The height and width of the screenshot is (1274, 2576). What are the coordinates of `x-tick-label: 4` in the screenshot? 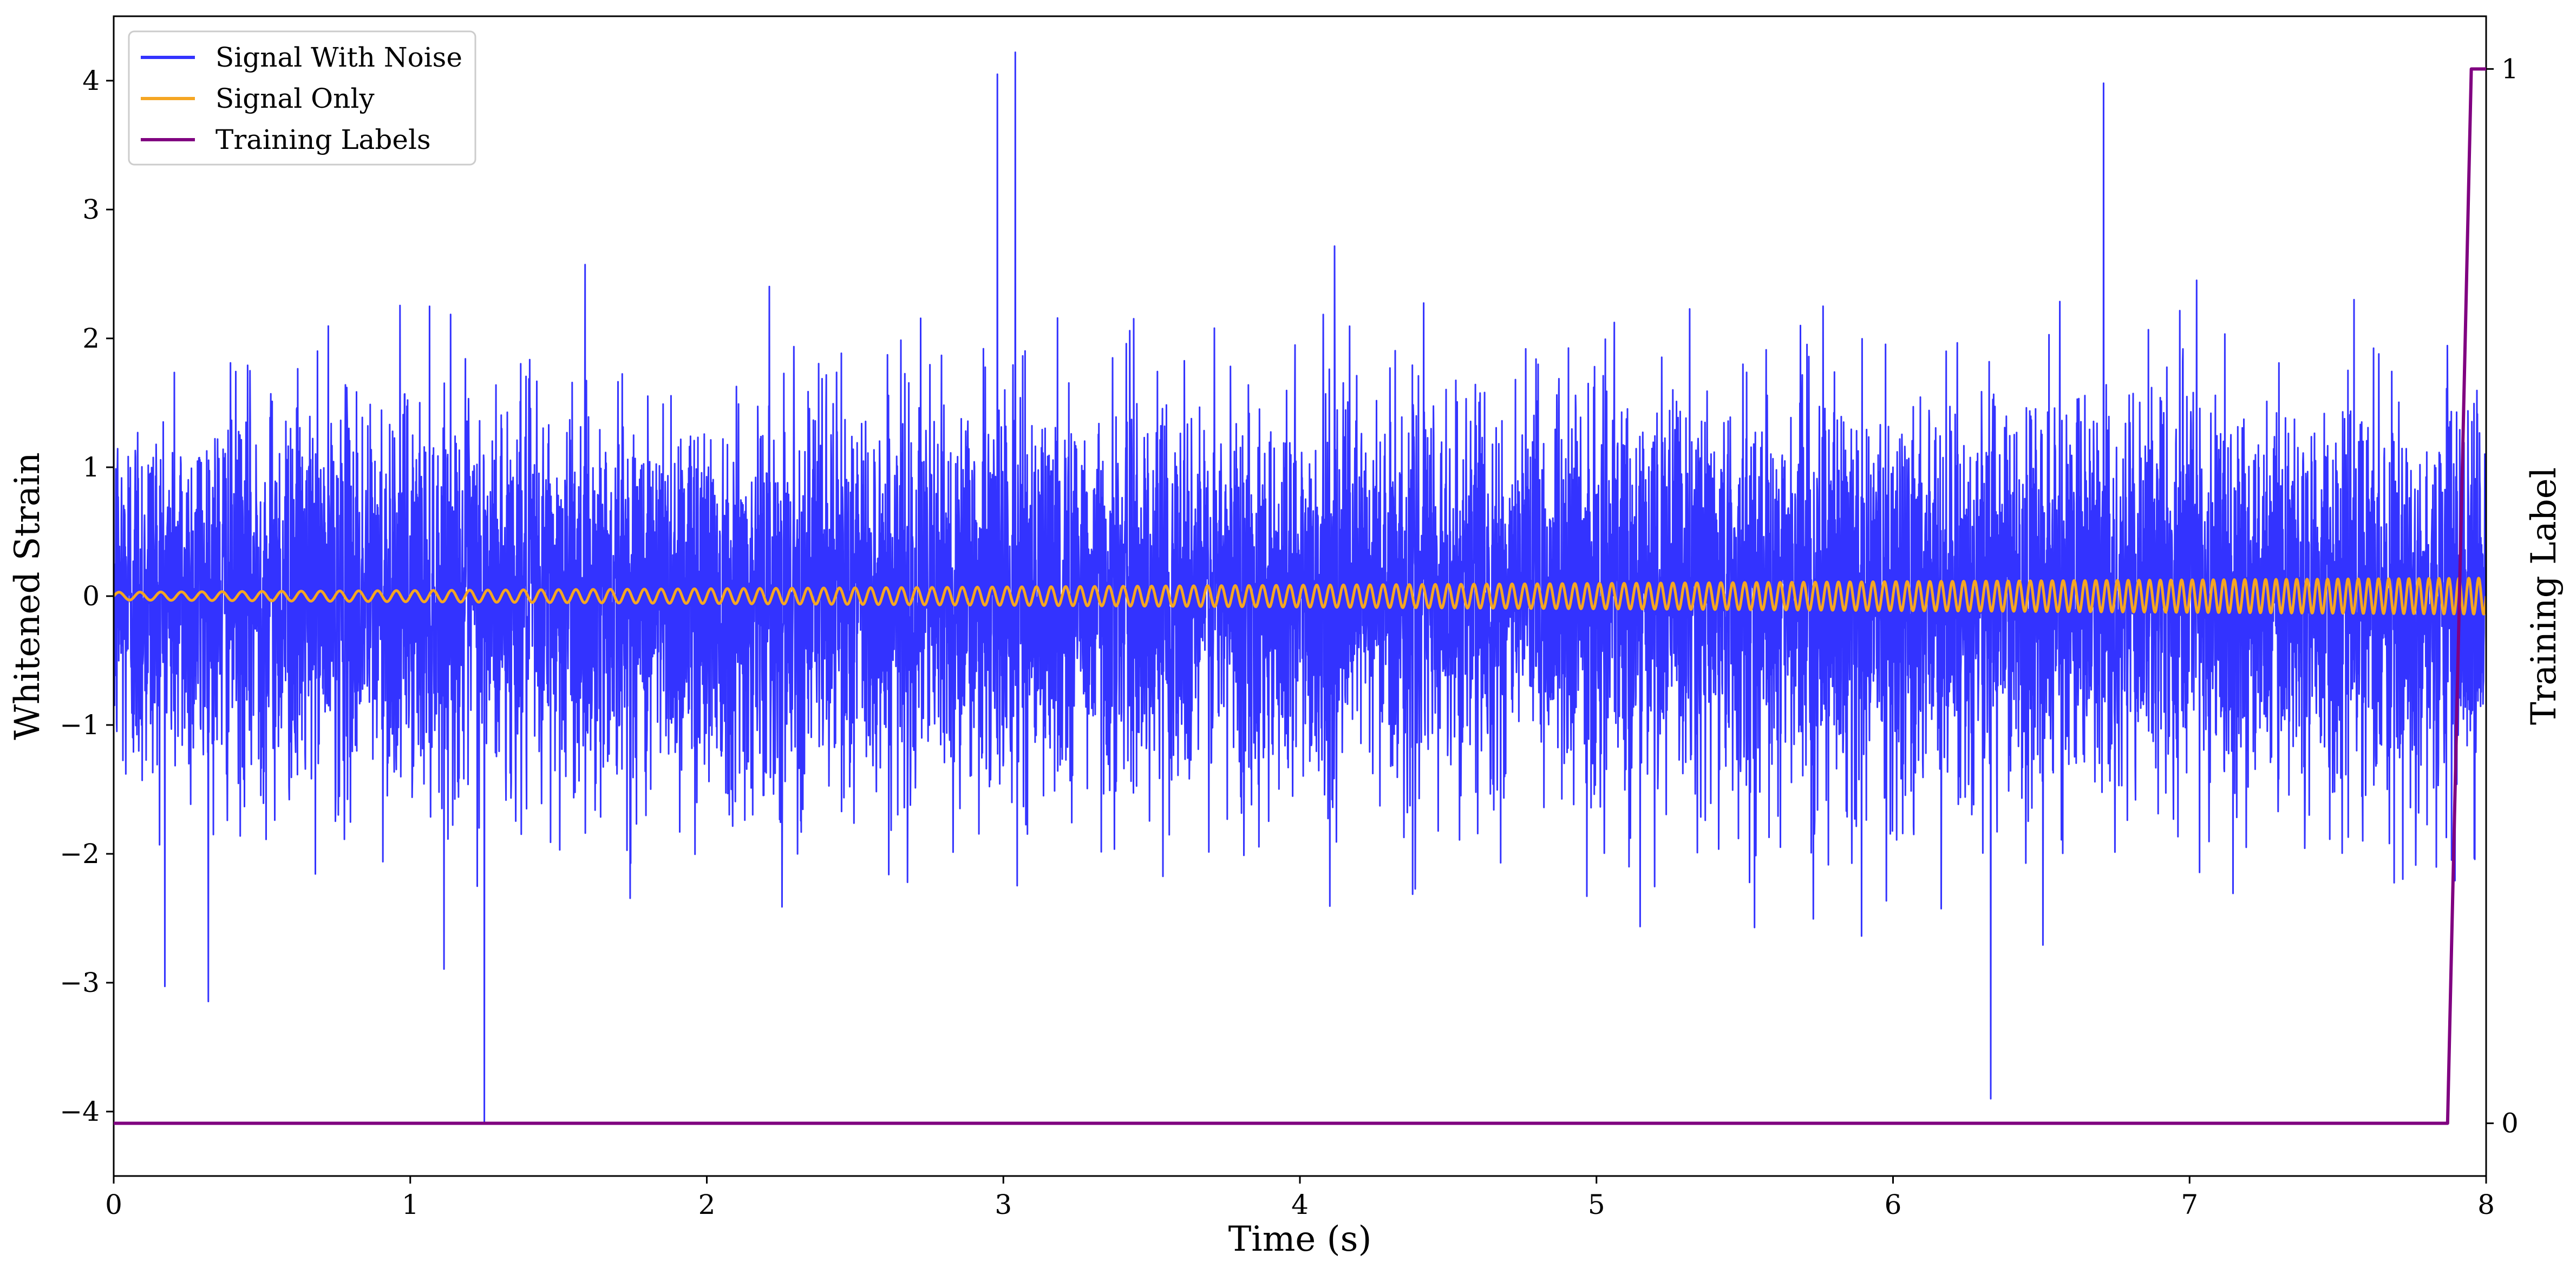 It's located at (1300, 1204).